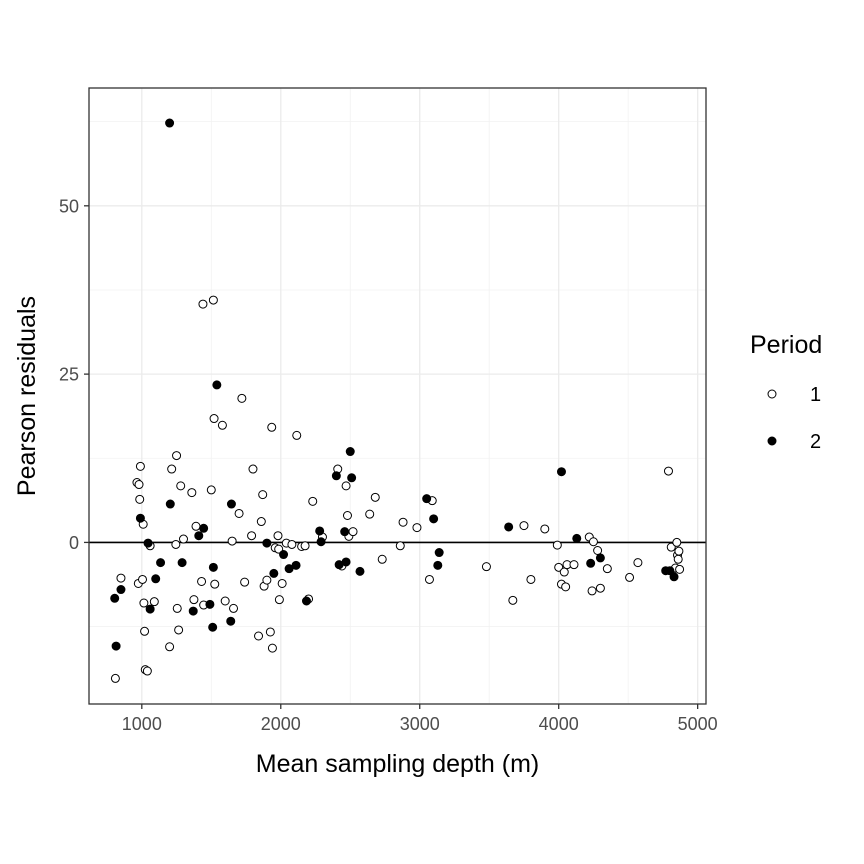 Image resolution: width=864 pixels, height=864 pixels. Describe the element at coordinates (281, 724) in the screenshot. I see `x-tick-label: 2000` at that location.